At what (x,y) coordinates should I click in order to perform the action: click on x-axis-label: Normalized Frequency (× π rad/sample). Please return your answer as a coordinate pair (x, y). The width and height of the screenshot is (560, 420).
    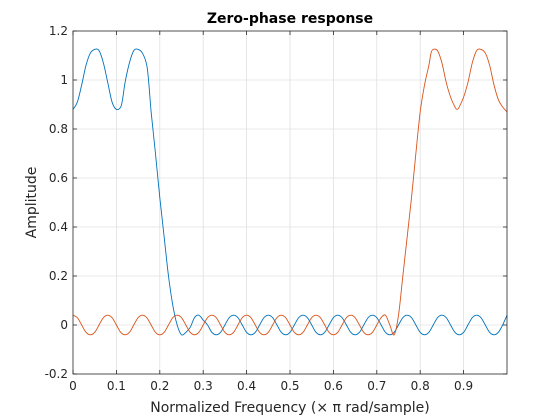
    Looking at the image, I should click on (289, 408).